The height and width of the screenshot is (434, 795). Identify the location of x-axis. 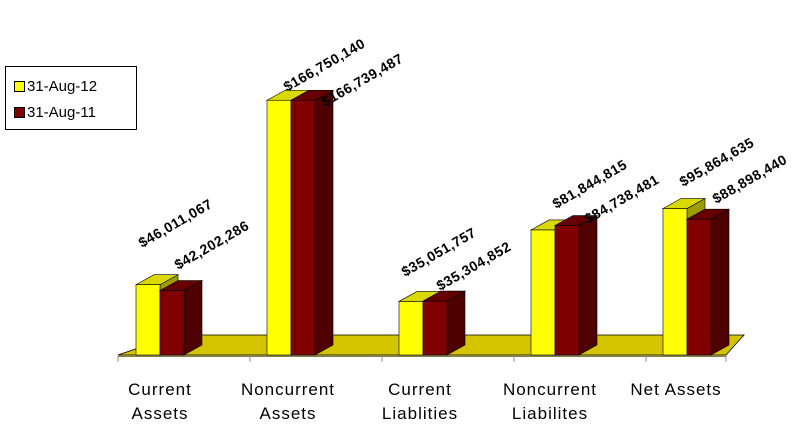
(422, 358).